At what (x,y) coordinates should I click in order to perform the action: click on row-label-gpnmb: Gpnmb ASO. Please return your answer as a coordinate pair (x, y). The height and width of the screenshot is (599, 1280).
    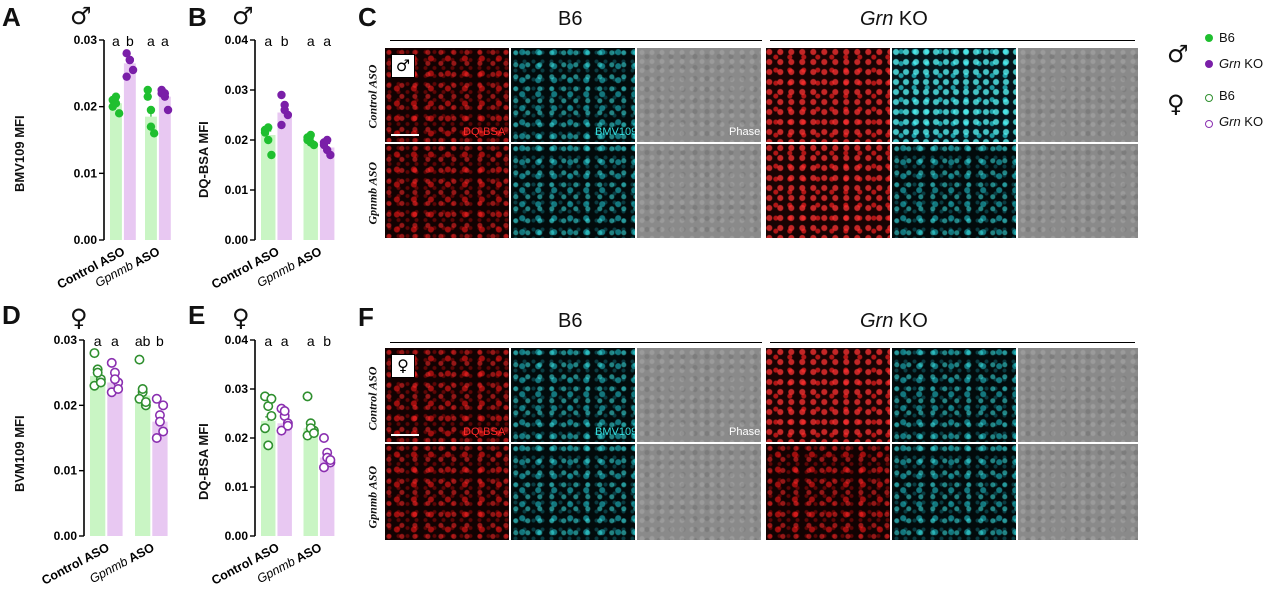
    Looking at the image, I should click on (373, 190).